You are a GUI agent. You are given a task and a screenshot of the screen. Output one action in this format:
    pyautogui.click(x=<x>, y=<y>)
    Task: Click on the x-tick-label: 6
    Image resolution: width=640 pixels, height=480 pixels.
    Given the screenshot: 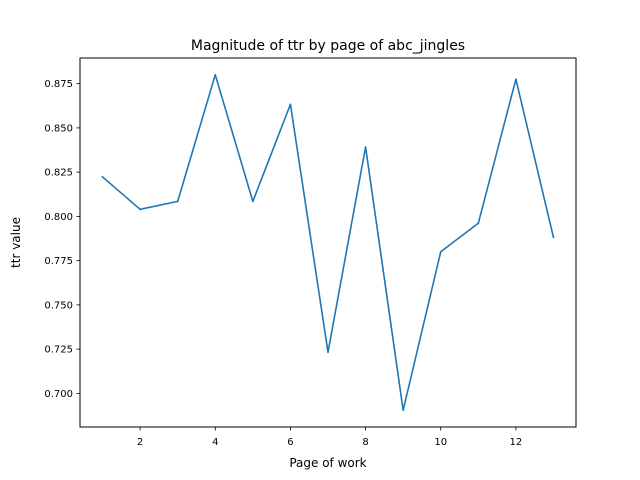 What is the action you would take?
    pyautogui.click(x=290, y=442)
    